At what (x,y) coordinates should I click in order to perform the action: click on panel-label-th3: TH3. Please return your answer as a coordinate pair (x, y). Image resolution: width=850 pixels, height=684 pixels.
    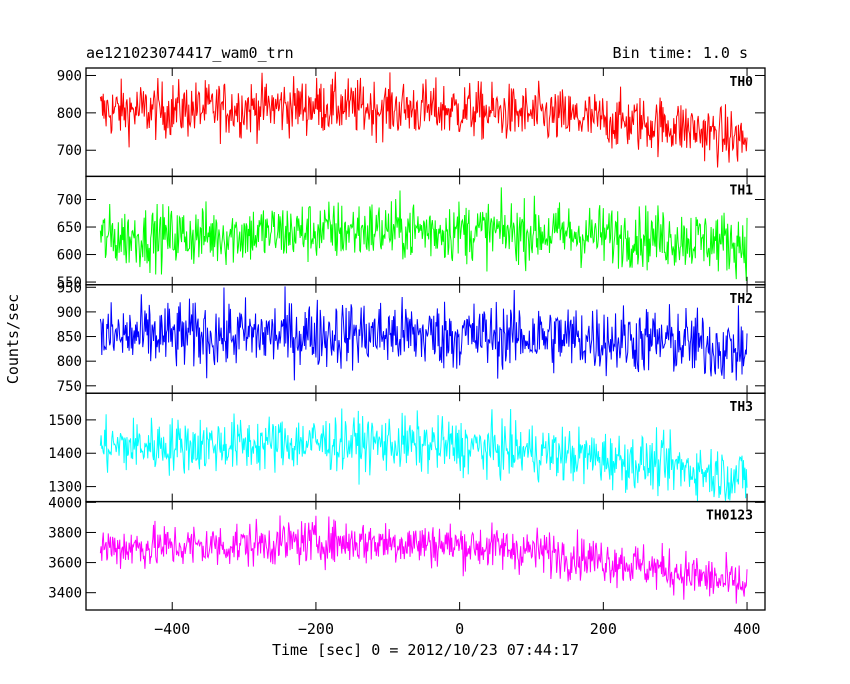
    Looking at the image, I should click on (741, 407).